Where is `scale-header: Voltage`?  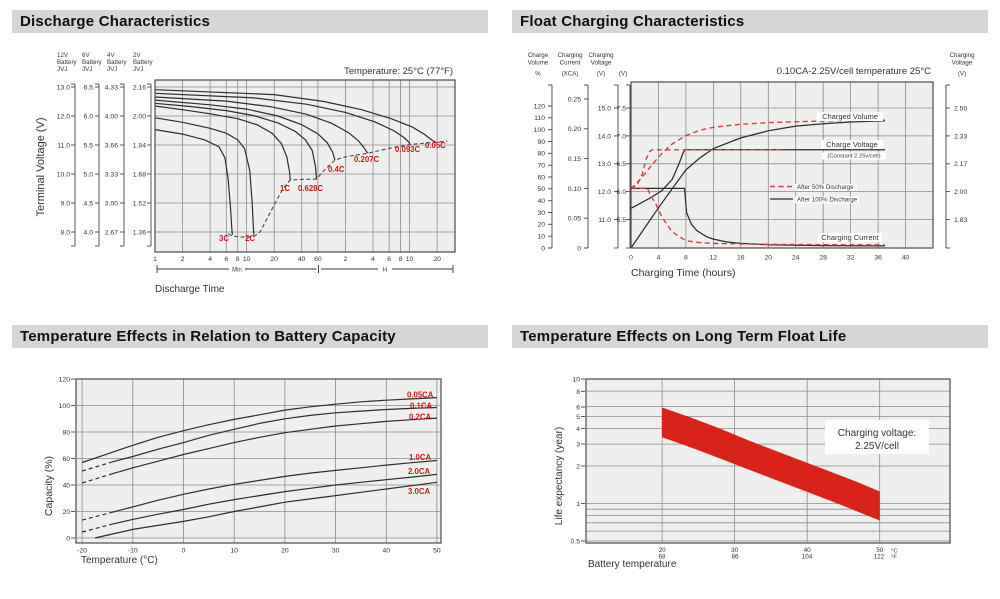 scale-header: Voltage is located at coordinates (601, 63).